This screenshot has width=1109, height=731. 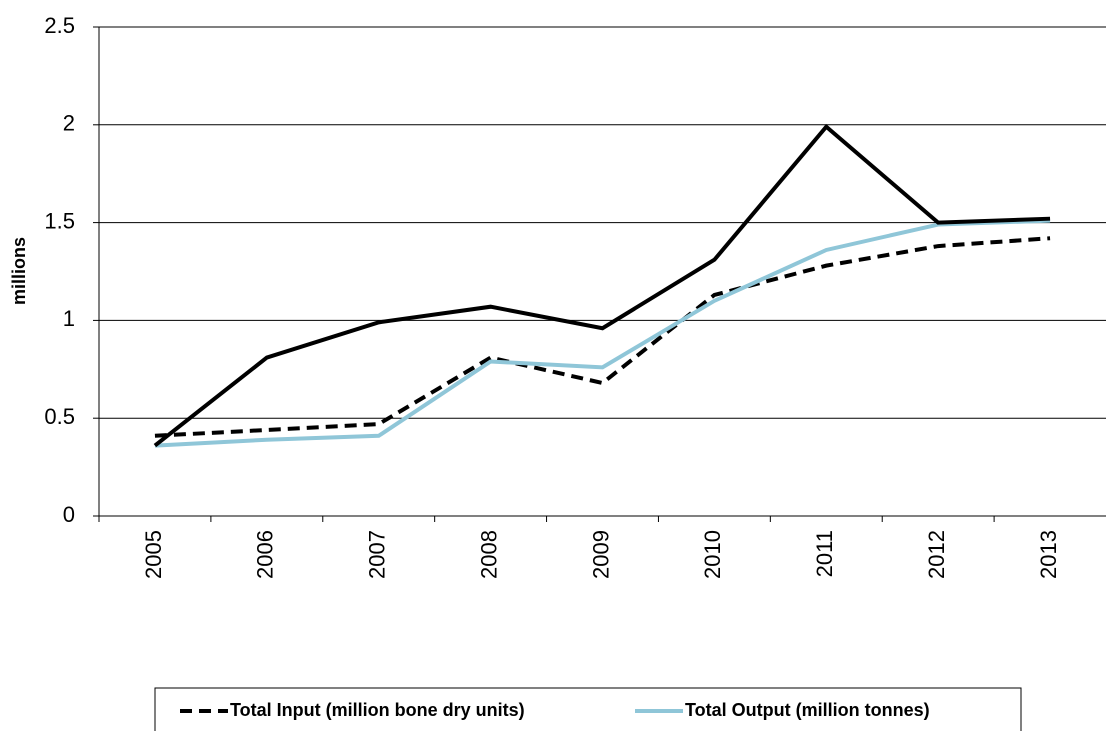 I want to click on x-tick-label: 2011, so click(x=824, y=553).